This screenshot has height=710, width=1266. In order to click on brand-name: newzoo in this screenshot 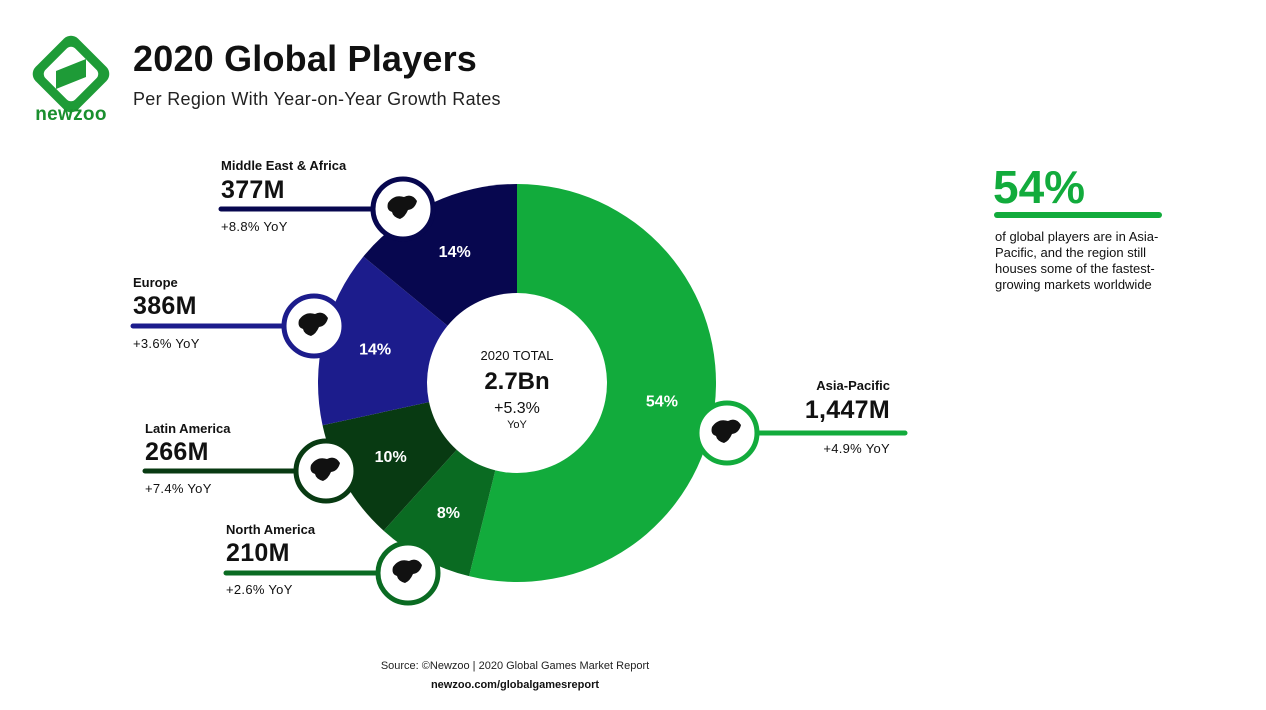, I will do `click(71, 114)`.